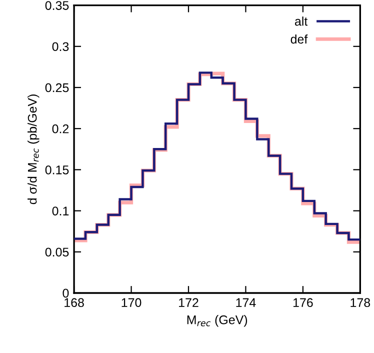 The image size is (374, 353). I want to click on y-tick-label: 0.3, so click(60, 47).